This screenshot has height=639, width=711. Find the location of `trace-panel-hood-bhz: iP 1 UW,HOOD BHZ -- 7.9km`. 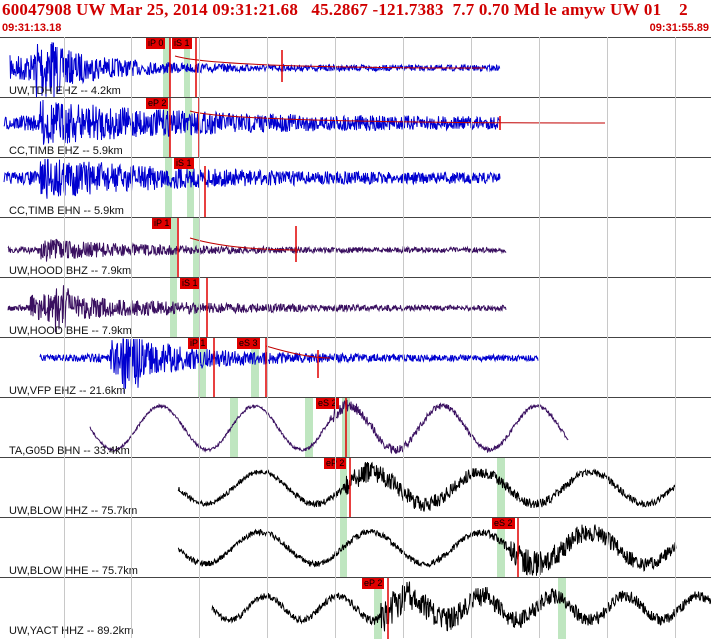

trace-panel-hood-bhz: iP 1 UW,HOOD BHZ -- 7.9km is located at coordinates (355, 247).